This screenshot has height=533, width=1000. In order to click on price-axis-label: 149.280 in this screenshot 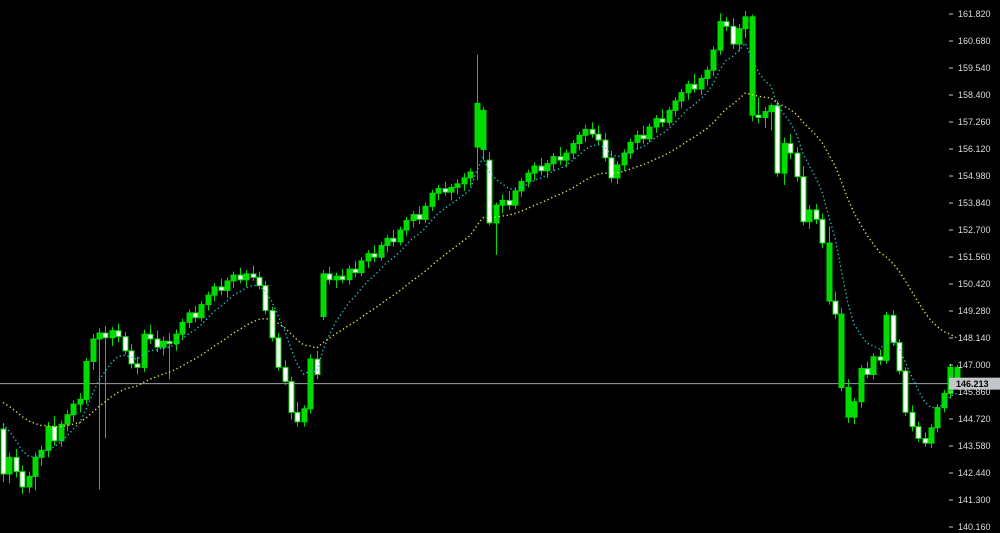, I will do `click(974, 311)`.